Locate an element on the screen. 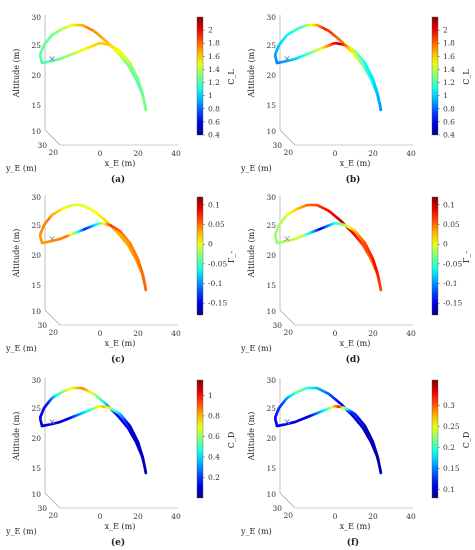 Image resolution: width=475 pixels, height=550 pixels. panel-caption: (b) is located at coordinates (353, 179).